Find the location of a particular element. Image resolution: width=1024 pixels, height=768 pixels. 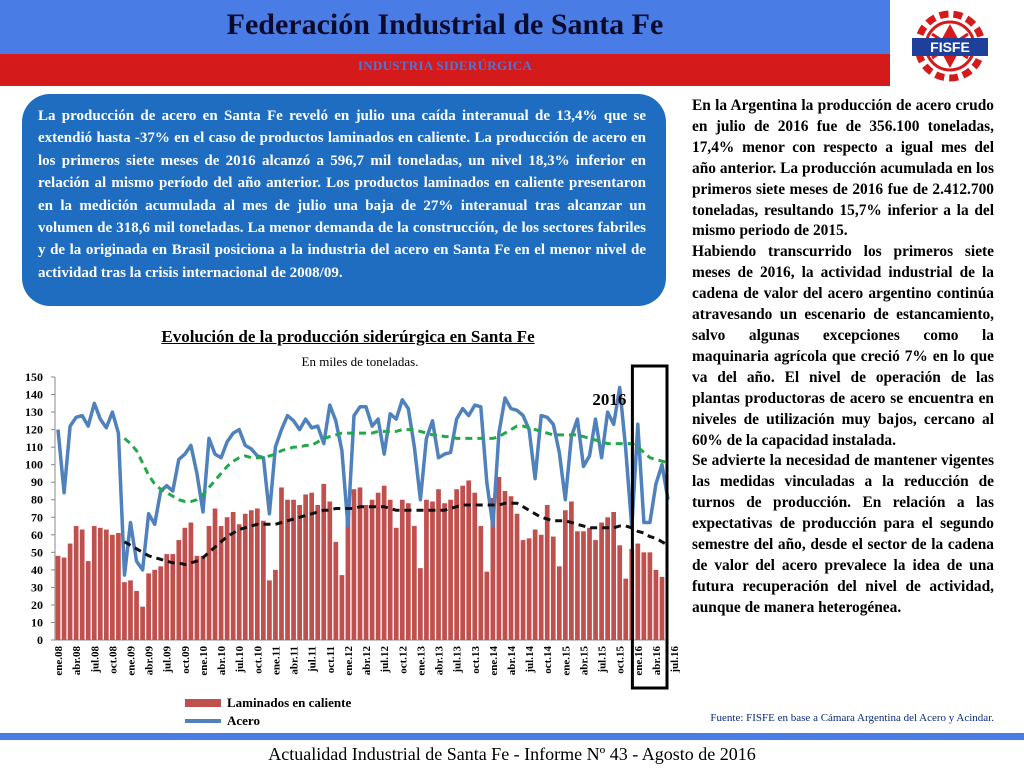

x-tick-label: ene.11 is located at coordinates (276, 660).